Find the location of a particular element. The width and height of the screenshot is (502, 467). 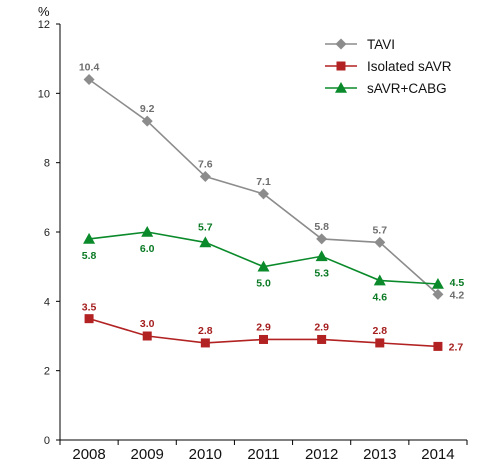

series-isolated-savr: 3.5 3.0 2.8 2.9 2.9 2.8 2.7 is located at coordinates (273, 328).